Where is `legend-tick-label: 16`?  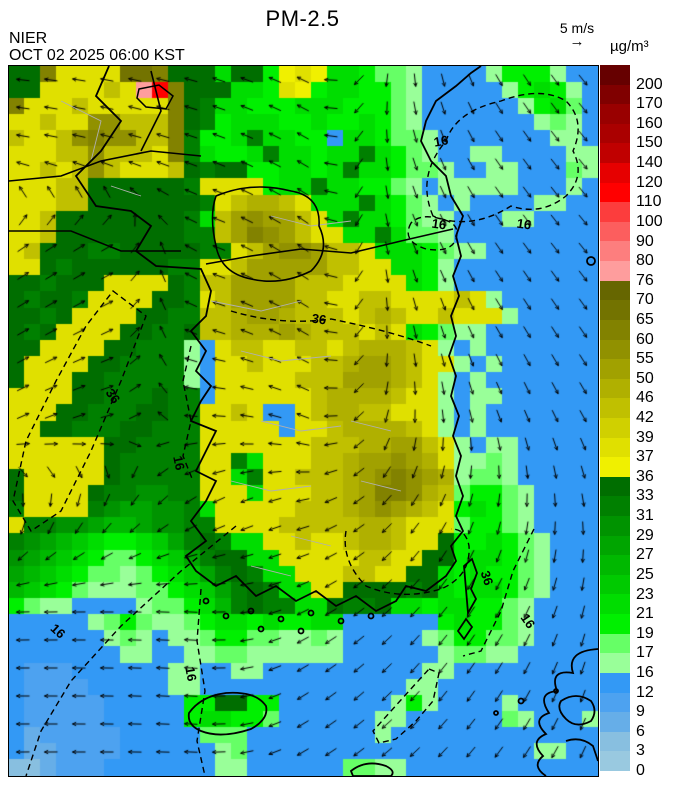
legend-tick-label: 16 is located at coordinates (645, 672).